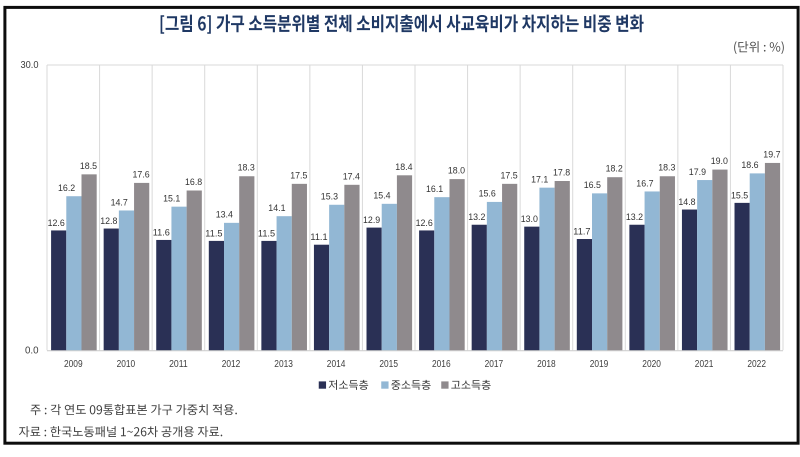 This screenshot has width=800, height=457. Describe the element at coordinates (126, 364) in the screenshot. I see `svg-text: 2010` at that location.